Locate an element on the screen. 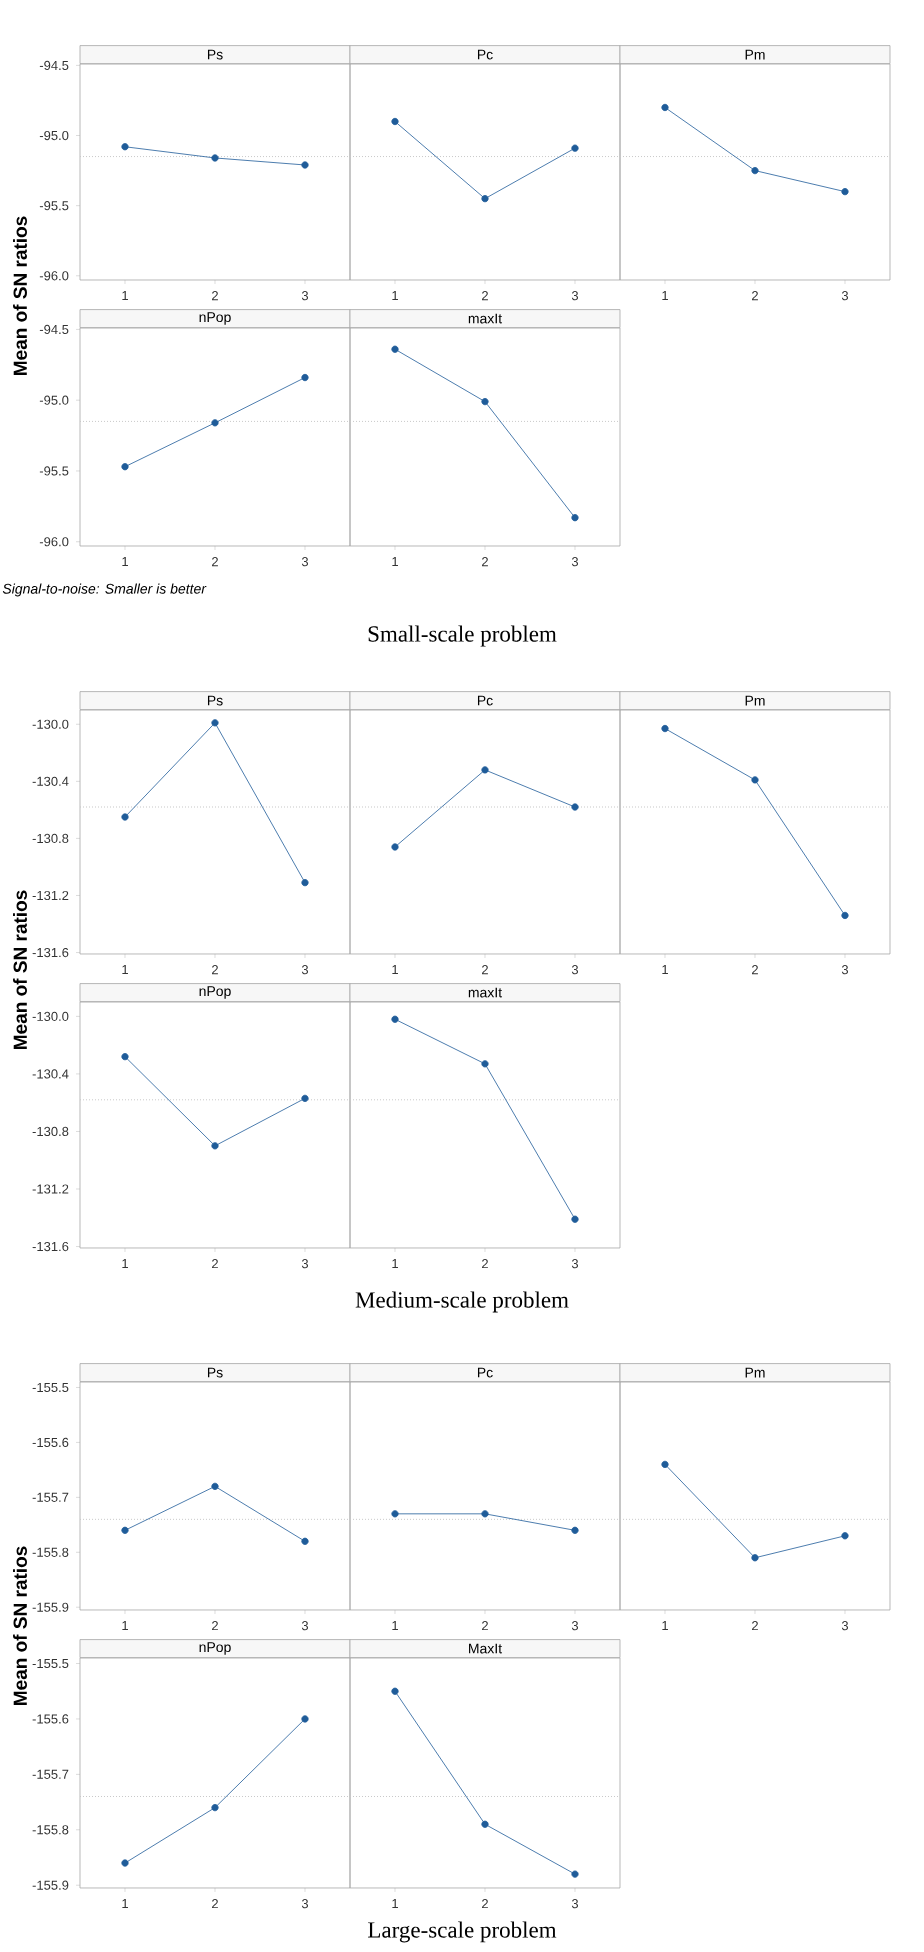 Image resolution: width=924 pixels, height=1952 pixels. text: Large-scale problem is located at coordinates (462, 1932).